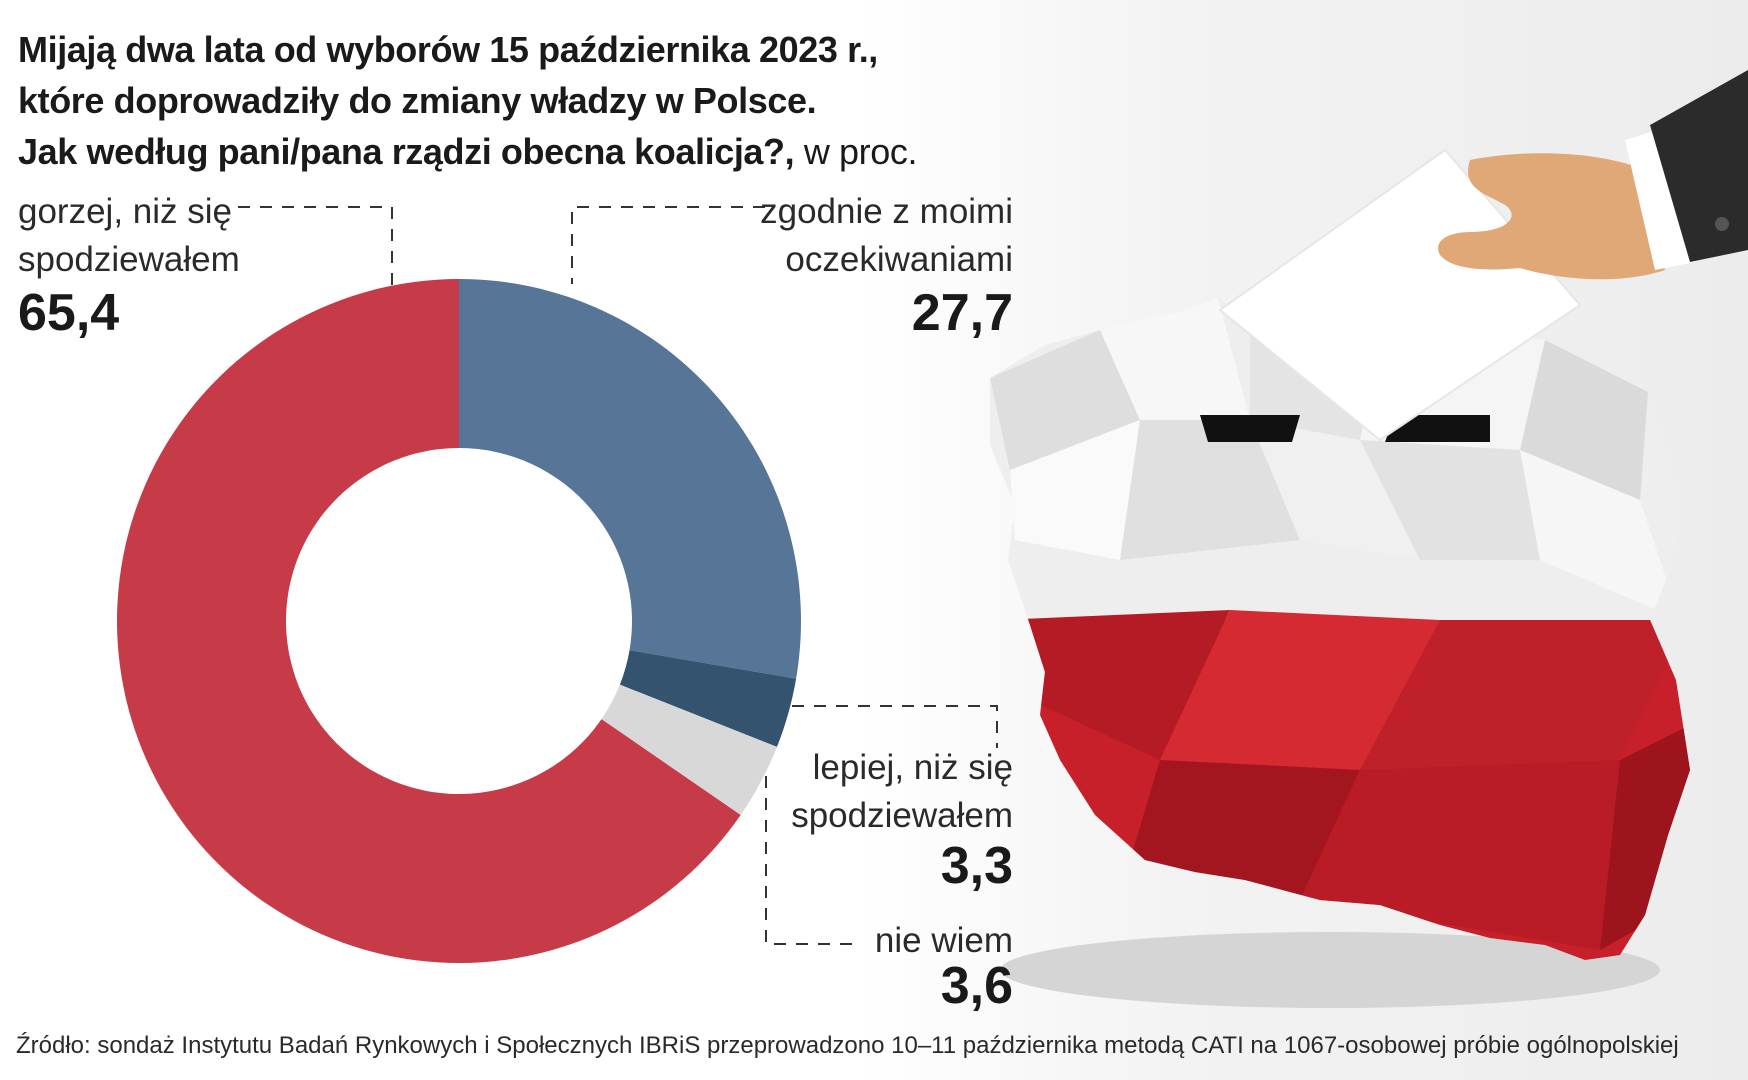 This screenshot has height=1080, width=1748. What do you see at coordinates (125, 211) in the screenshot?
I see `label-gorzej-line1: gorzej, niż się` at bounding box center [125, 211].